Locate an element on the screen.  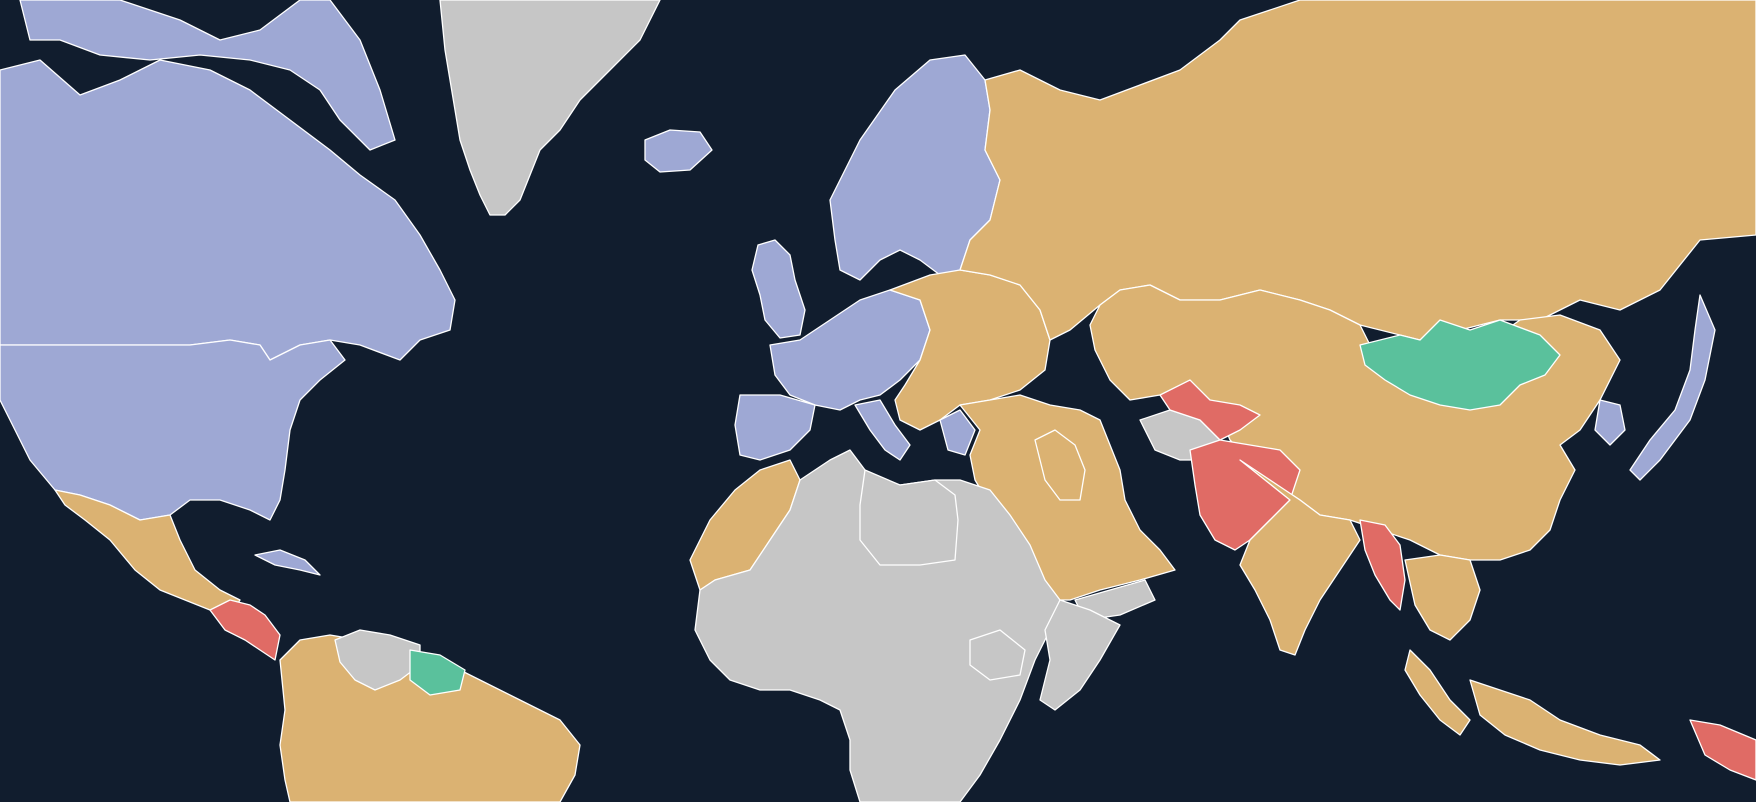
region-british-isles is located at coordinates (778, 289).